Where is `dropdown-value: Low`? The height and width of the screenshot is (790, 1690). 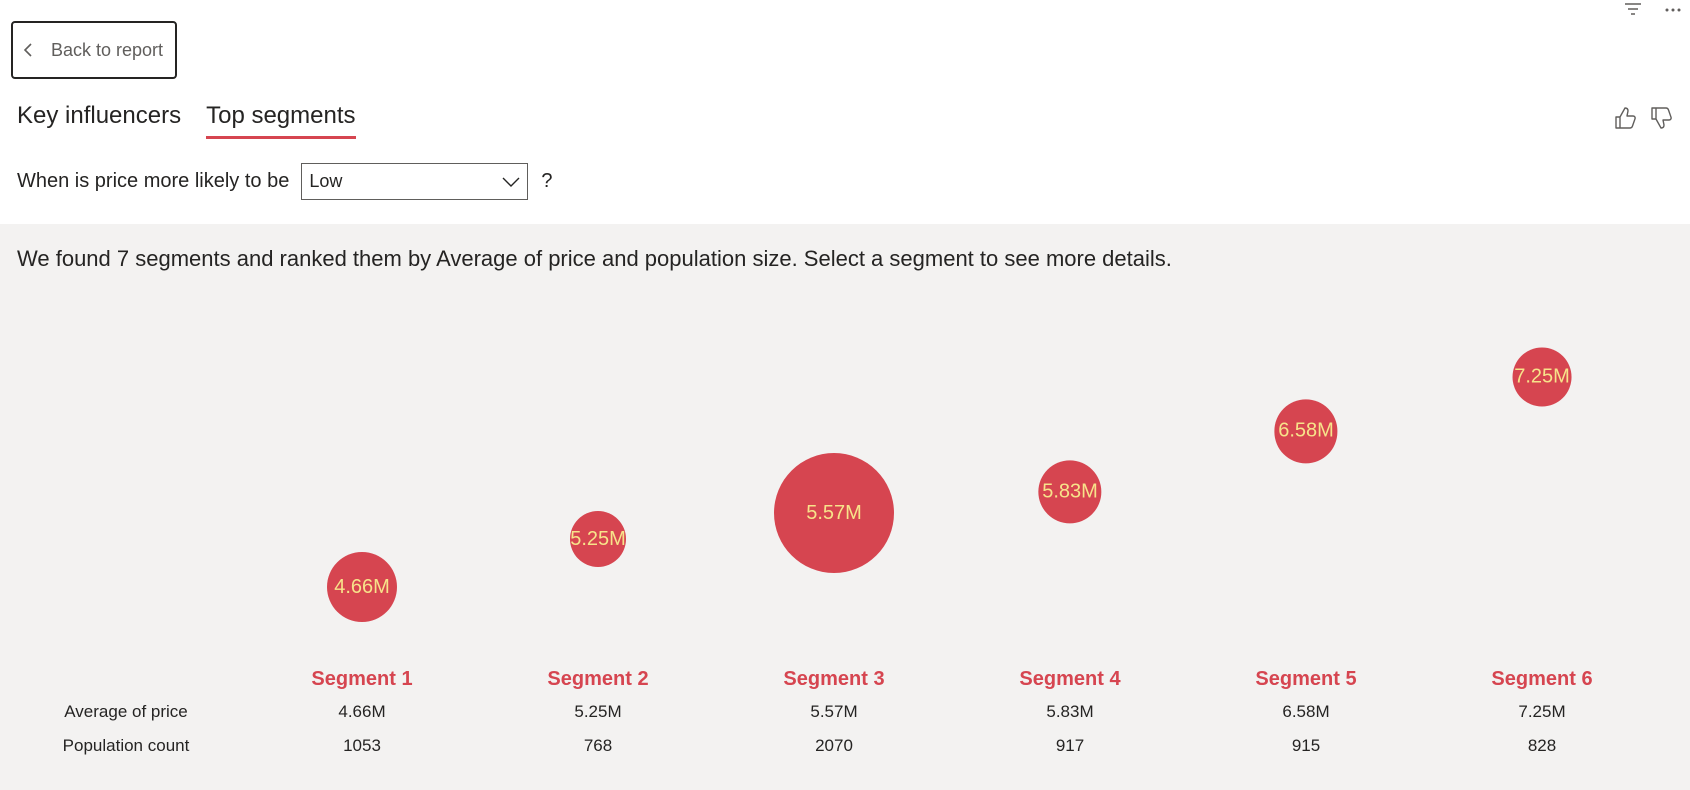 dropdown-value: Low is located at coordinates (326, 181).